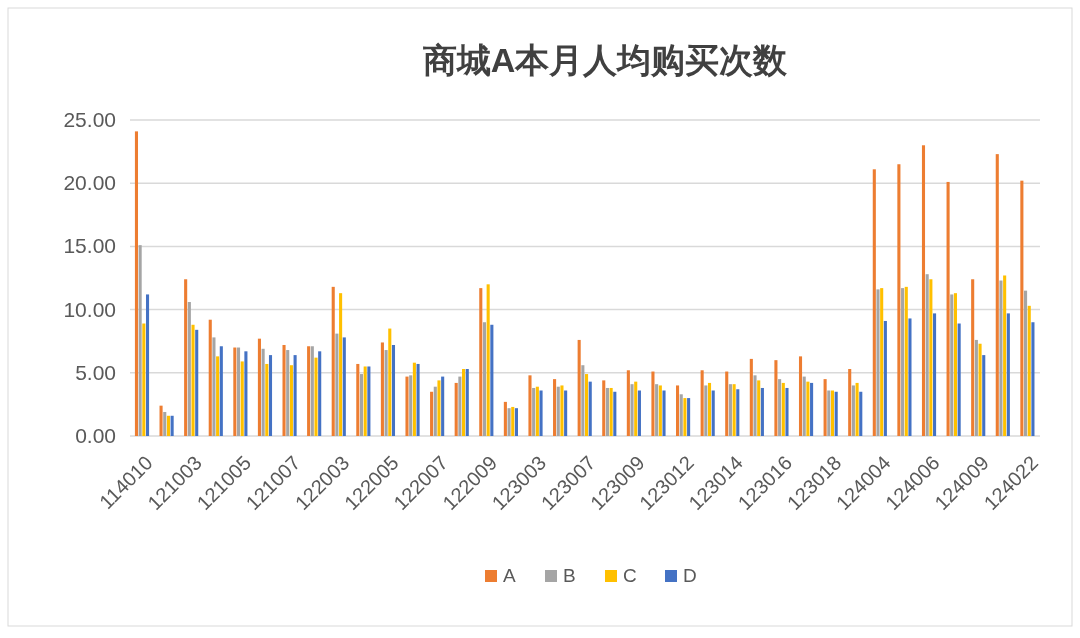 This screenshot has width=1080, height=638. What do you see at coordinates (509, 575) in the screenshot?
I see `legend-label: A` at bounding box center [509, 575].